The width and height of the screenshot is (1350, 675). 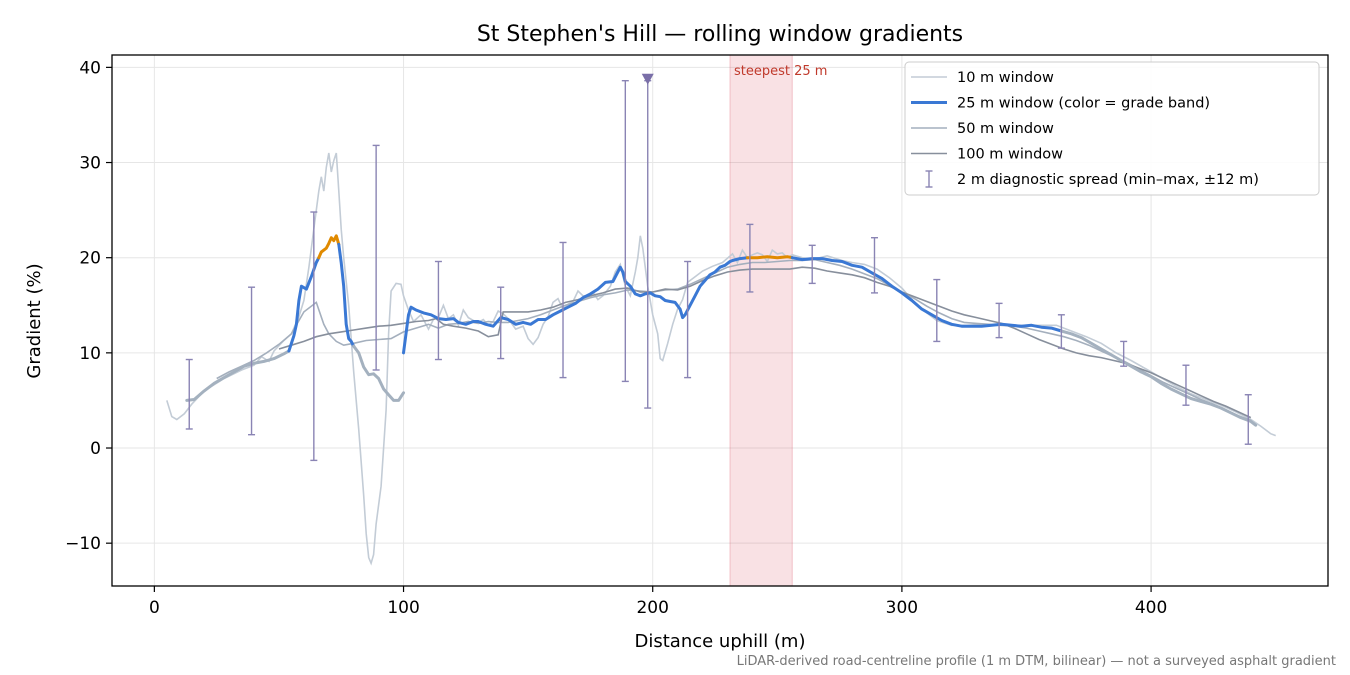 I want to click on legend-label: 100 m window, so click(x=1010, y=155).